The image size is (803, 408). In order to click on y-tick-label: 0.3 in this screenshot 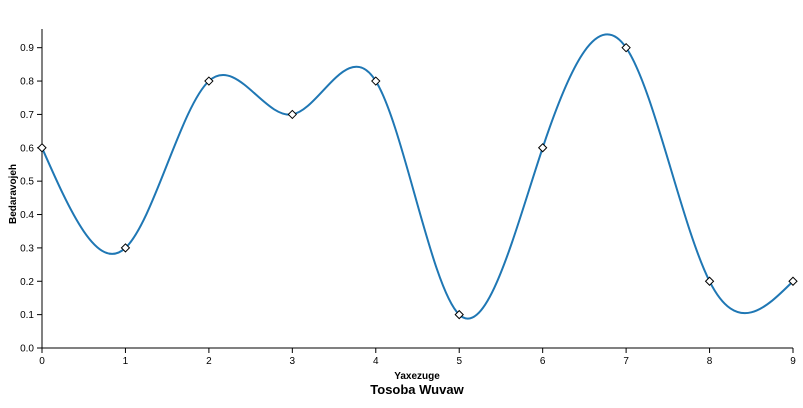, I will do `click(27, 248)`.